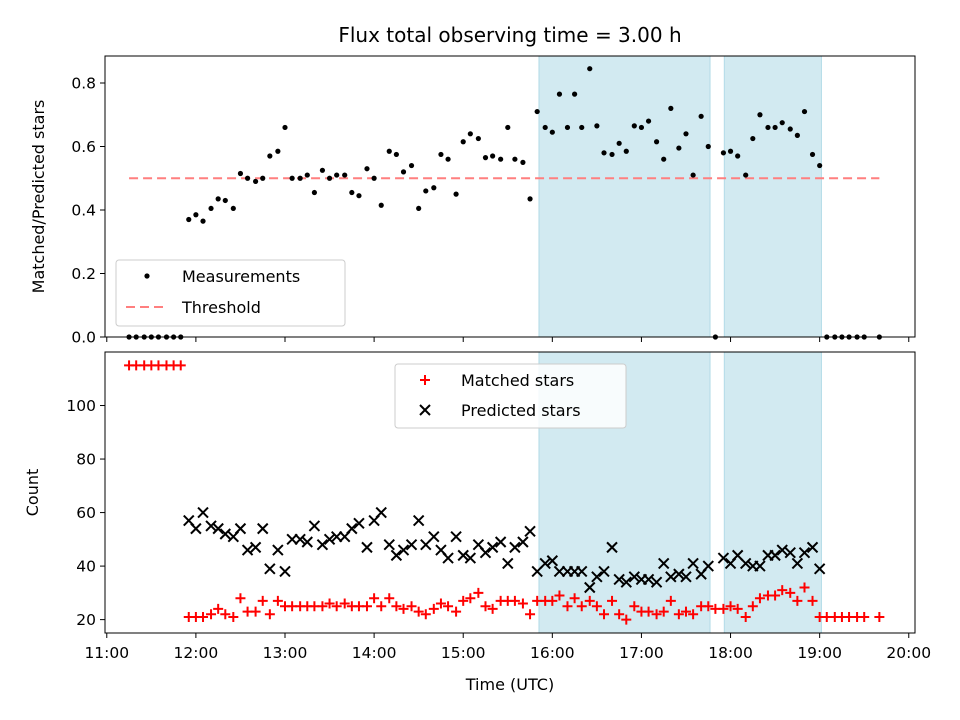 The height and width of the screenshot is (720, 960). What do you see at coordinates (374, 653) in the screenshot?
I see `x-tick-label: 14:00` at bounding box center [374, 653].